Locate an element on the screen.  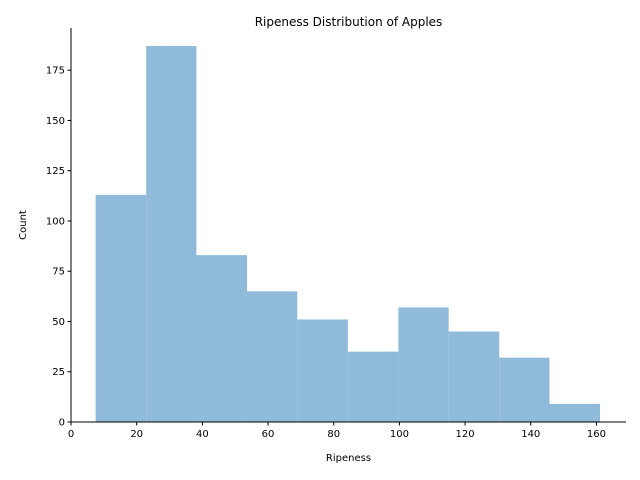
y-tick-label: 100 is located at coordinates (55, 221).